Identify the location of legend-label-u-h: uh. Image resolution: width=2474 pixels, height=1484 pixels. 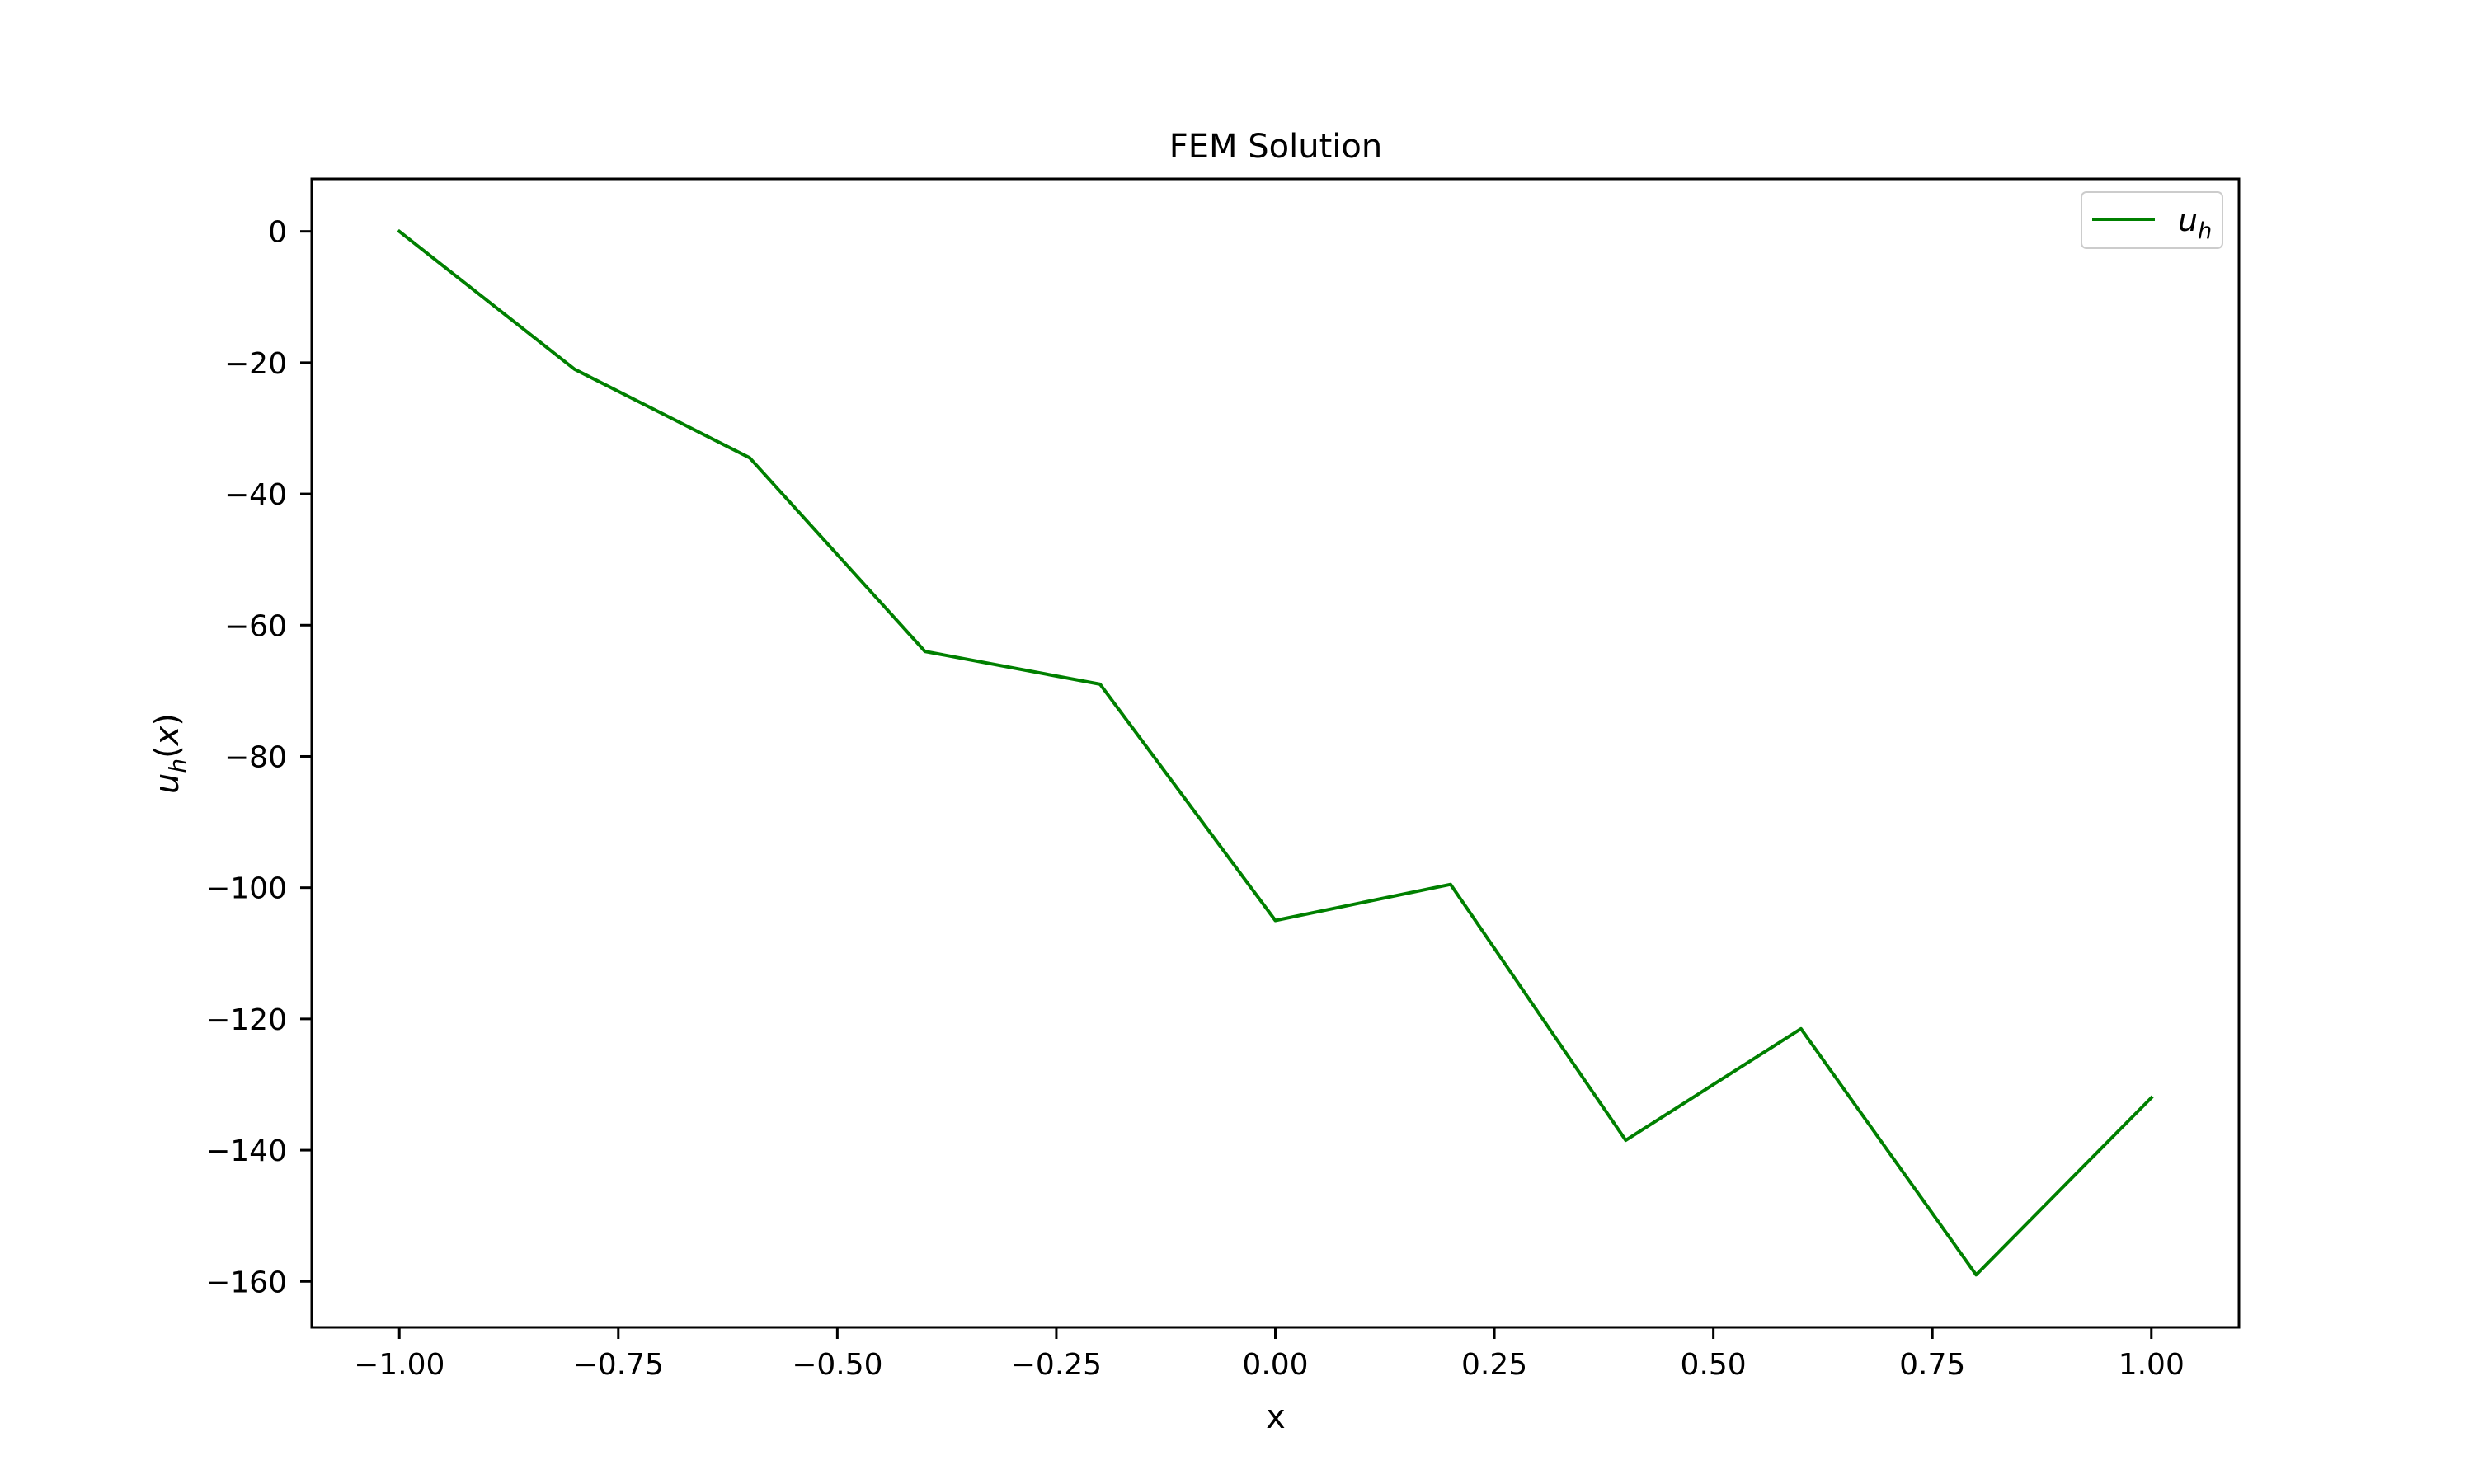
(2195, 223).